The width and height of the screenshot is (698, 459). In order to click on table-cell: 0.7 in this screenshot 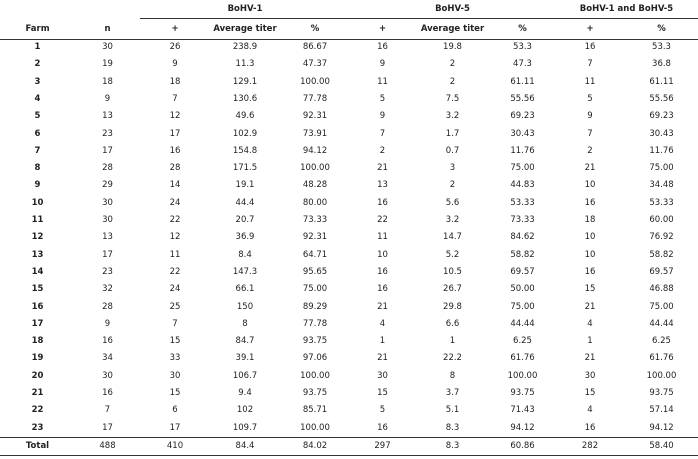, I will do `click(452, 150)`.